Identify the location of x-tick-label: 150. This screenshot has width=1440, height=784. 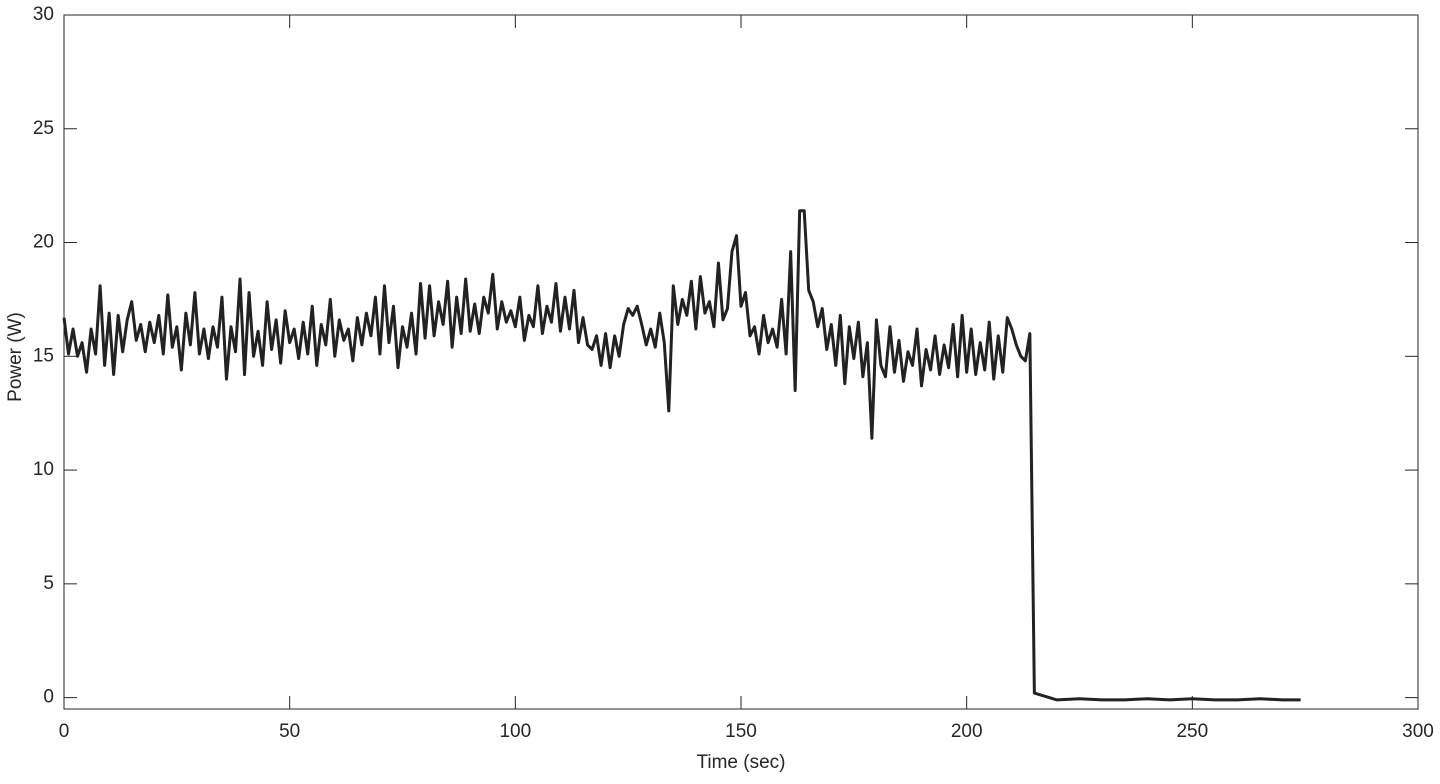
(741, 731).